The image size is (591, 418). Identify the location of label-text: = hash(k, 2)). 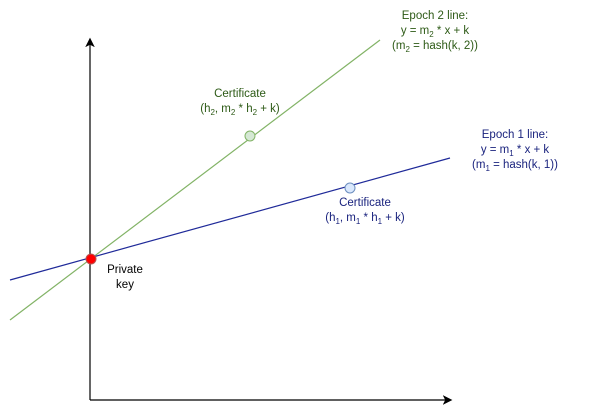
(444, 46).